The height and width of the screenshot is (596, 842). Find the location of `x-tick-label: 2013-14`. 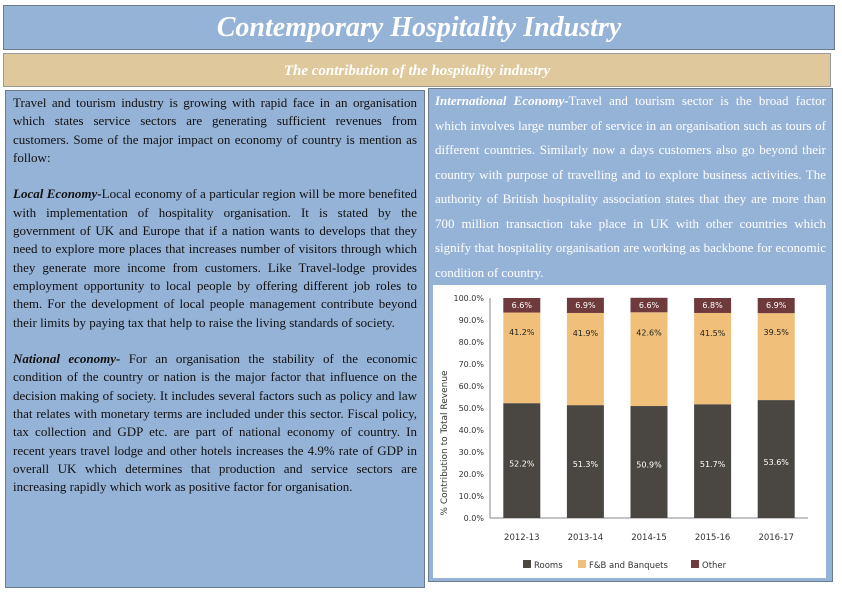

x-tick-label: 2013-14 is located at coordinates (586, 538).